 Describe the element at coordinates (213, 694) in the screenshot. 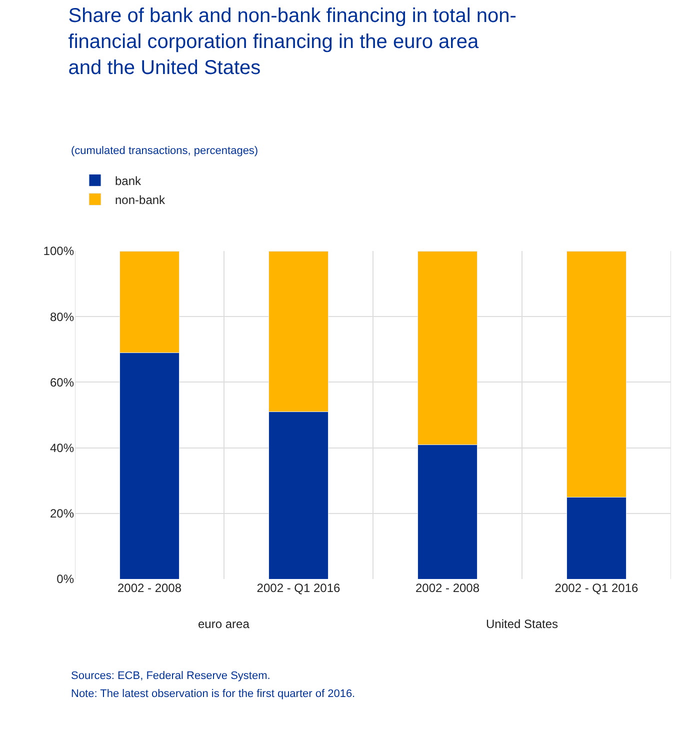

I see `text: Note: The latest observation is for the first quarter of 2016.` at that location.